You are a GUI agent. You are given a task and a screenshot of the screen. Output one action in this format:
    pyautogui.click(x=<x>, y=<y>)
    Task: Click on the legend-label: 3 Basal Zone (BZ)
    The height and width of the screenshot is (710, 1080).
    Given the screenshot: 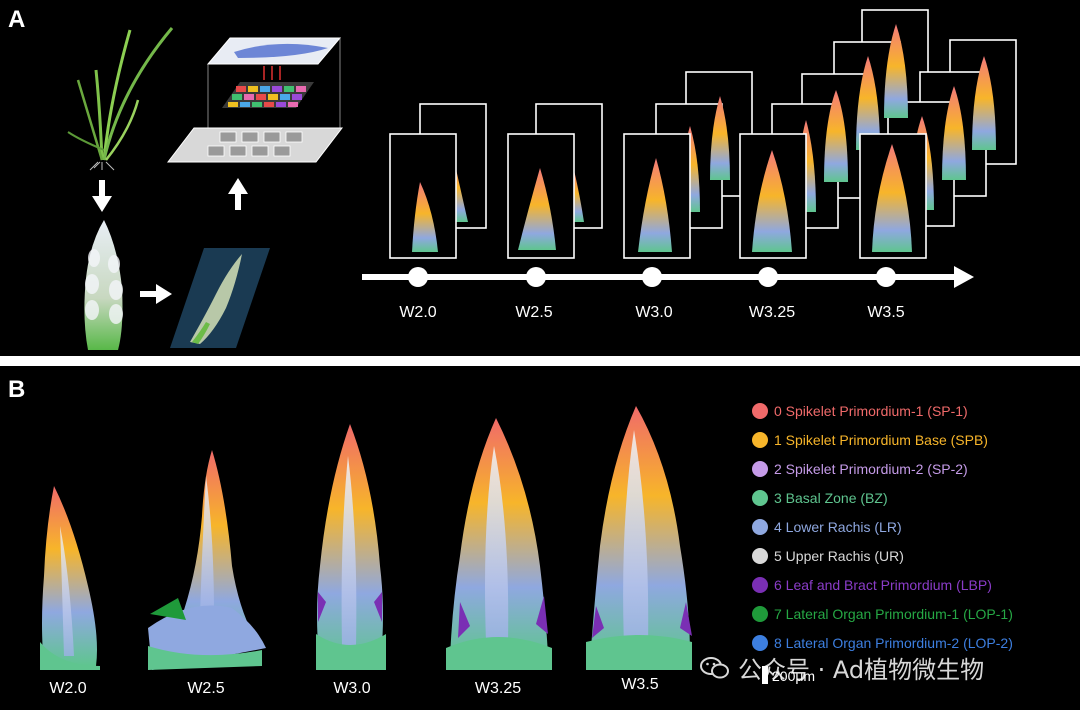 What is the action you would take?
    pyautogui.click(x=831, y=497)
    